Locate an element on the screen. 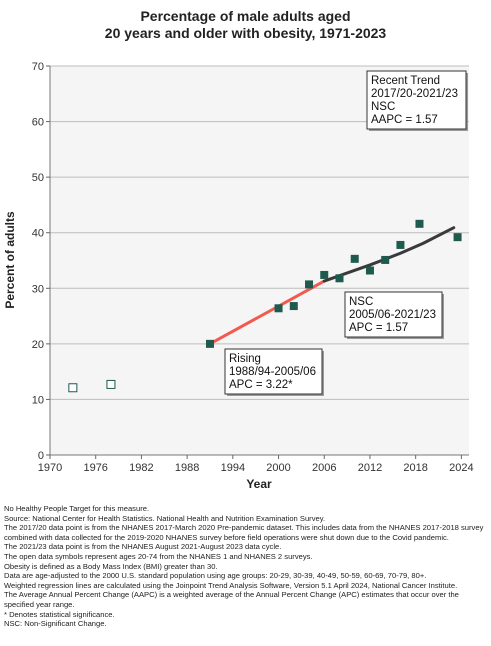 The width and height of the screenshot is (491, 646). y-tick-label: 40 is located at coordinates (38, 234).